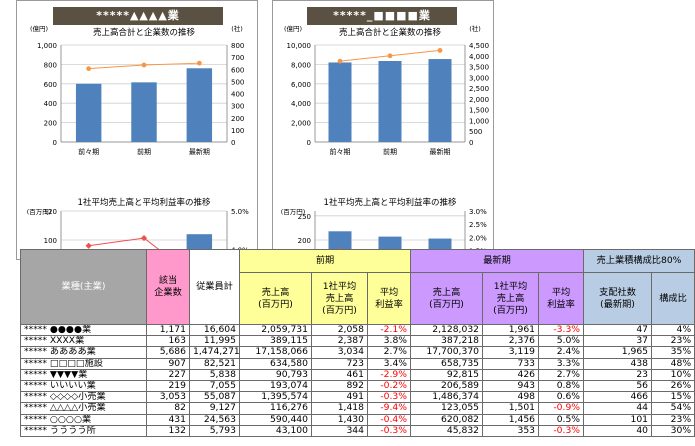  Describe the element at coordinates (83, 397) in the screenshot. I see `industry-name-cell: ***** ◇◇◇◇小売業` at that location.